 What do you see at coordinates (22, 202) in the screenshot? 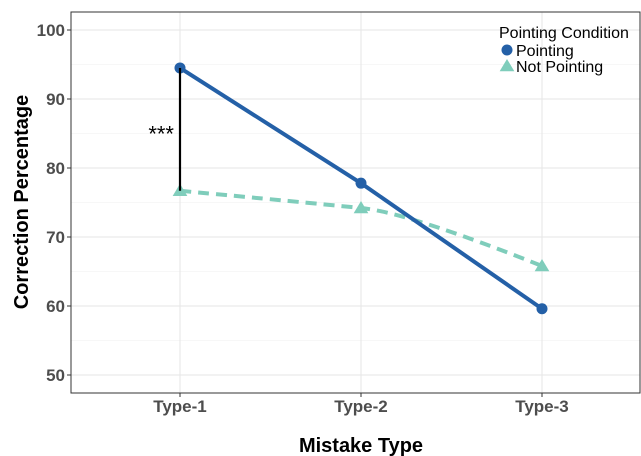
I see `y-axis-label: Correction Percentage` at bounding box center [22, 202].